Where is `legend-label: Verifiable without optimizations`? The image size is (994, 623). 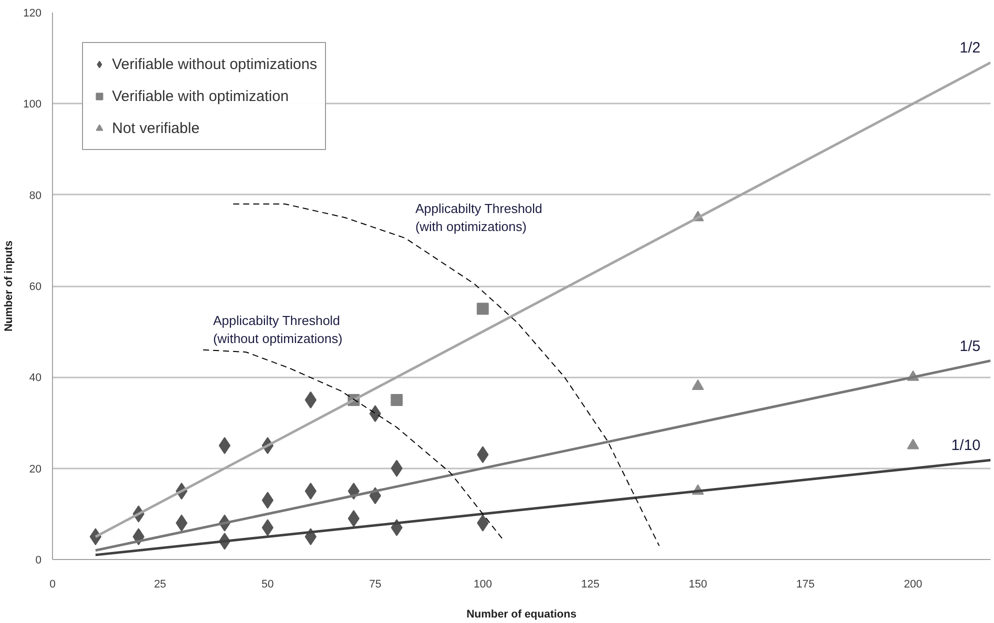
legend-label: Verifiable without optimizations is located at coordinates (215, 64).